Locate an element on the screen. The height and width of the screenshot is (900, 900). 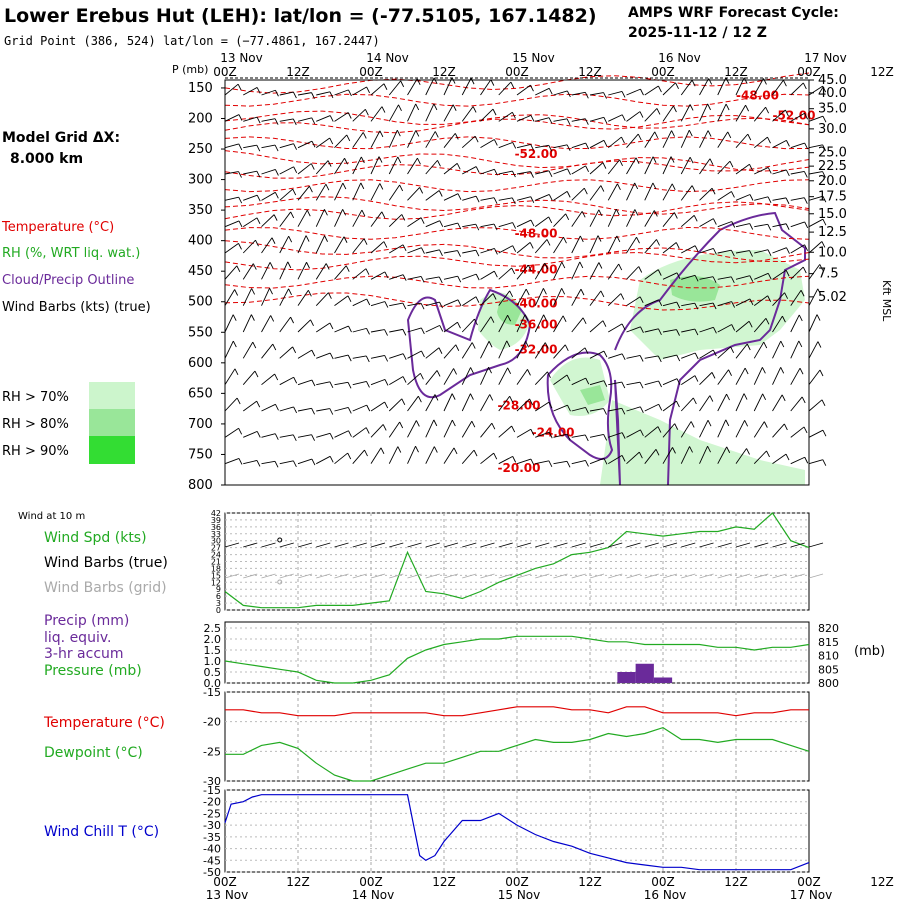
p-tick-label: 500 is located at coordinates (200, 302).